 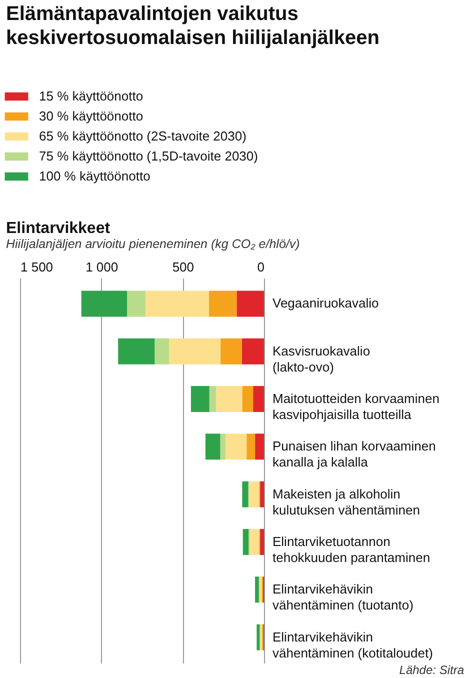 I want to click on x-axis-title: Hiilijalanjäljen arvioitu pieneneminen (kg CO₂ e/hlö/v), so click(x=153, y=244).